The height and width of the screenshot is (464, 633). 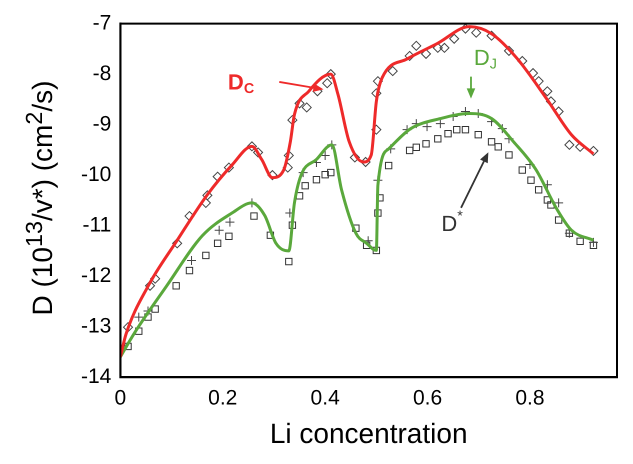 What do you see at coordinates (325, 398) in the screenshot?
I see `x-tick-label: 0.4` at bounding box center [325, 398].